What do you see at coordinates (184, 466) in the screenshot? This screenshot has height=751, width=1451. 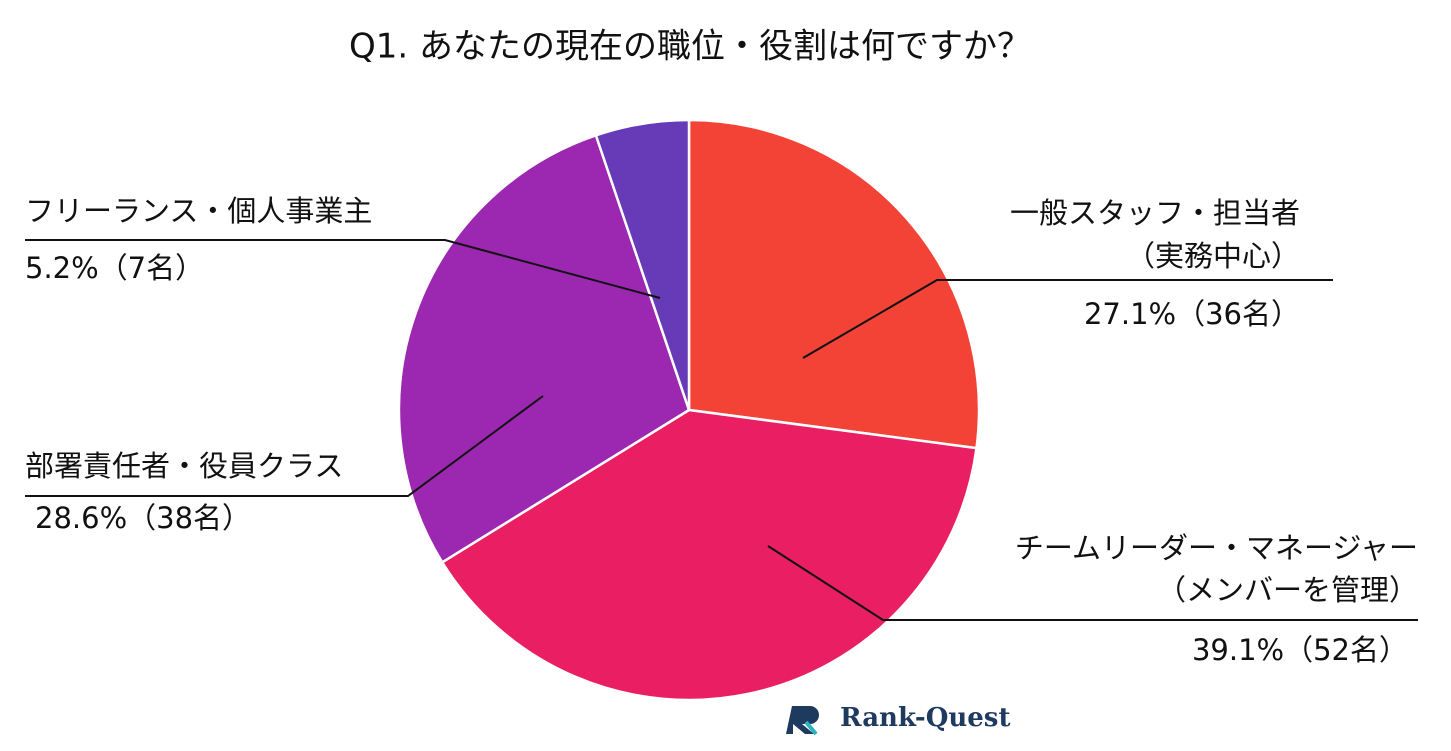 I see `slice-label: 部署責任者・役員クラス` at bounding box center [184, 466].